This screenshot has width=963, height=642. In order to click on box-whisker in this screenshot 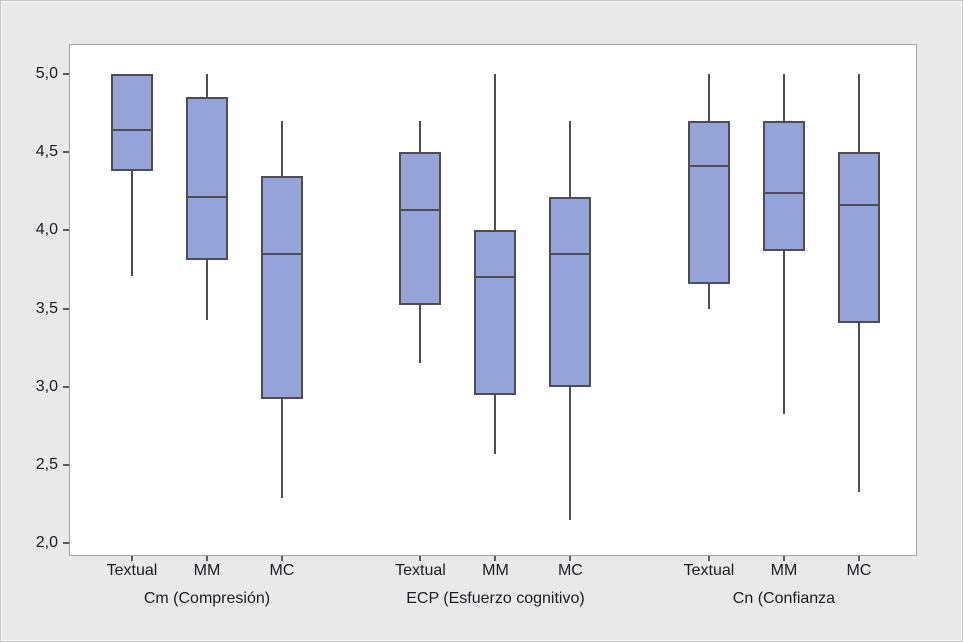, I will do `click(132, 174)`.